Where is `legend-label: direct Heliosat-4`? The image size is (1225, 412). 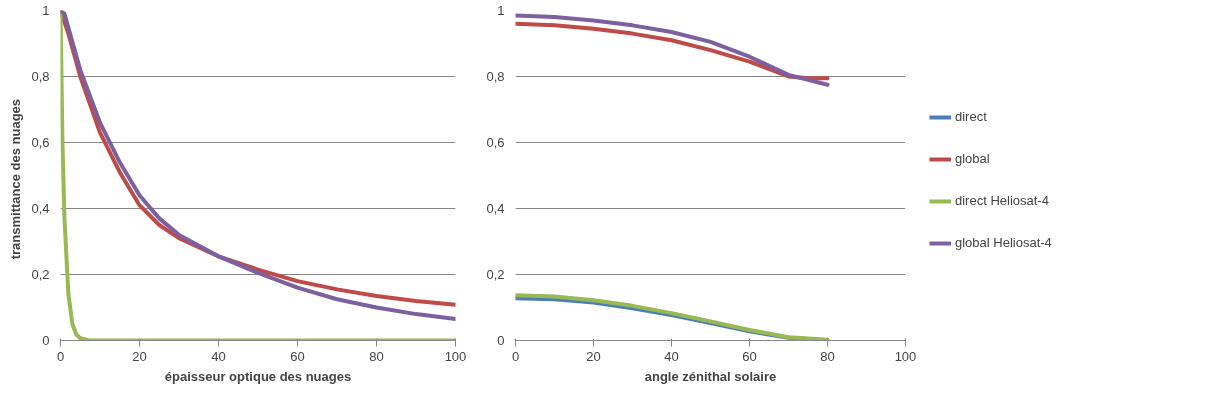 legend-label: direct Heliosat-4 is located at coordinates (1002, 200).